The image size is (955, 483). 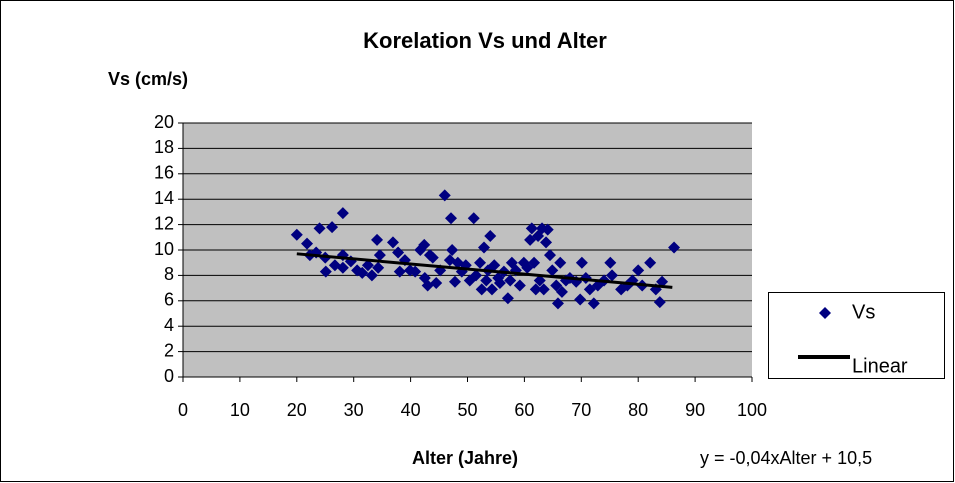 I want to click on y-axis-label: Vs (cm/s), so click(x=148, y=79).